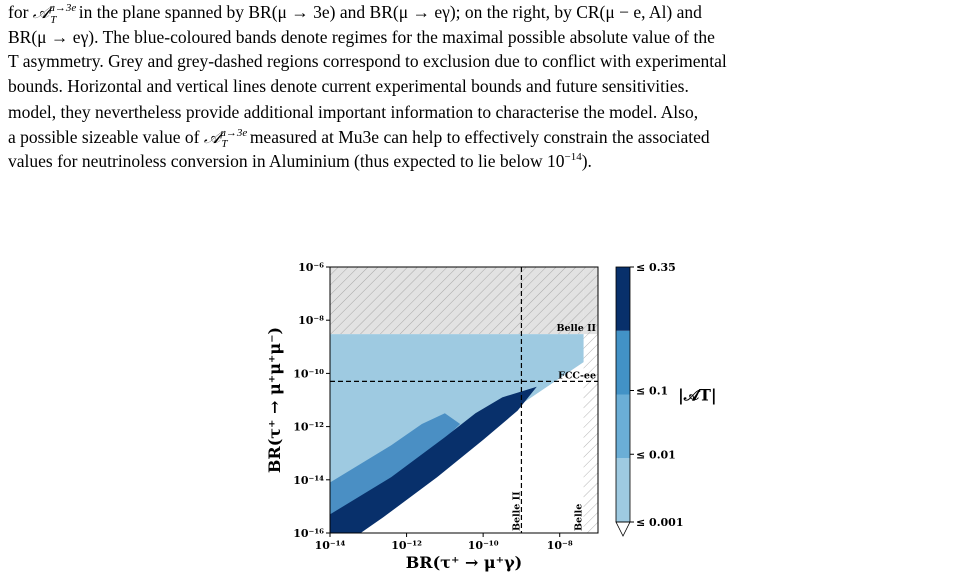  I want to click on x-tick-label: 10⁻¹⁴, so click(330, 545).